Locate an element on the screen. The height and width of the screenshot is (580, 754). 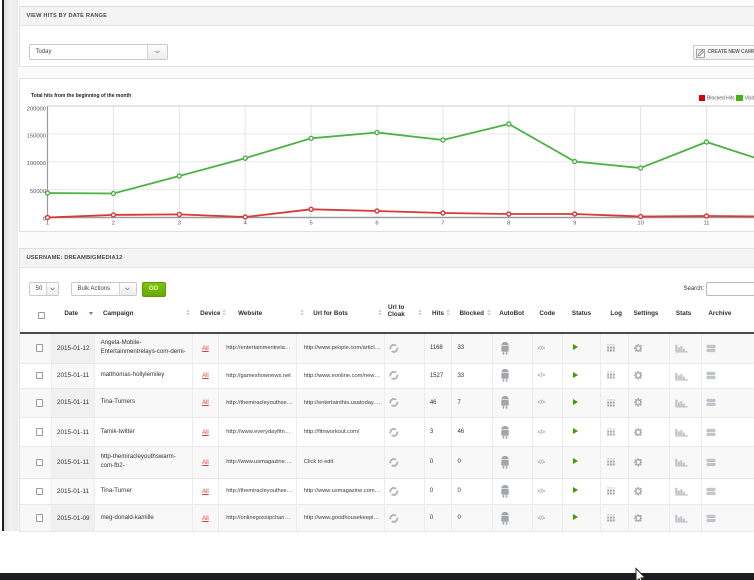
svg-text: 2 is located at coordinates (112, 224).